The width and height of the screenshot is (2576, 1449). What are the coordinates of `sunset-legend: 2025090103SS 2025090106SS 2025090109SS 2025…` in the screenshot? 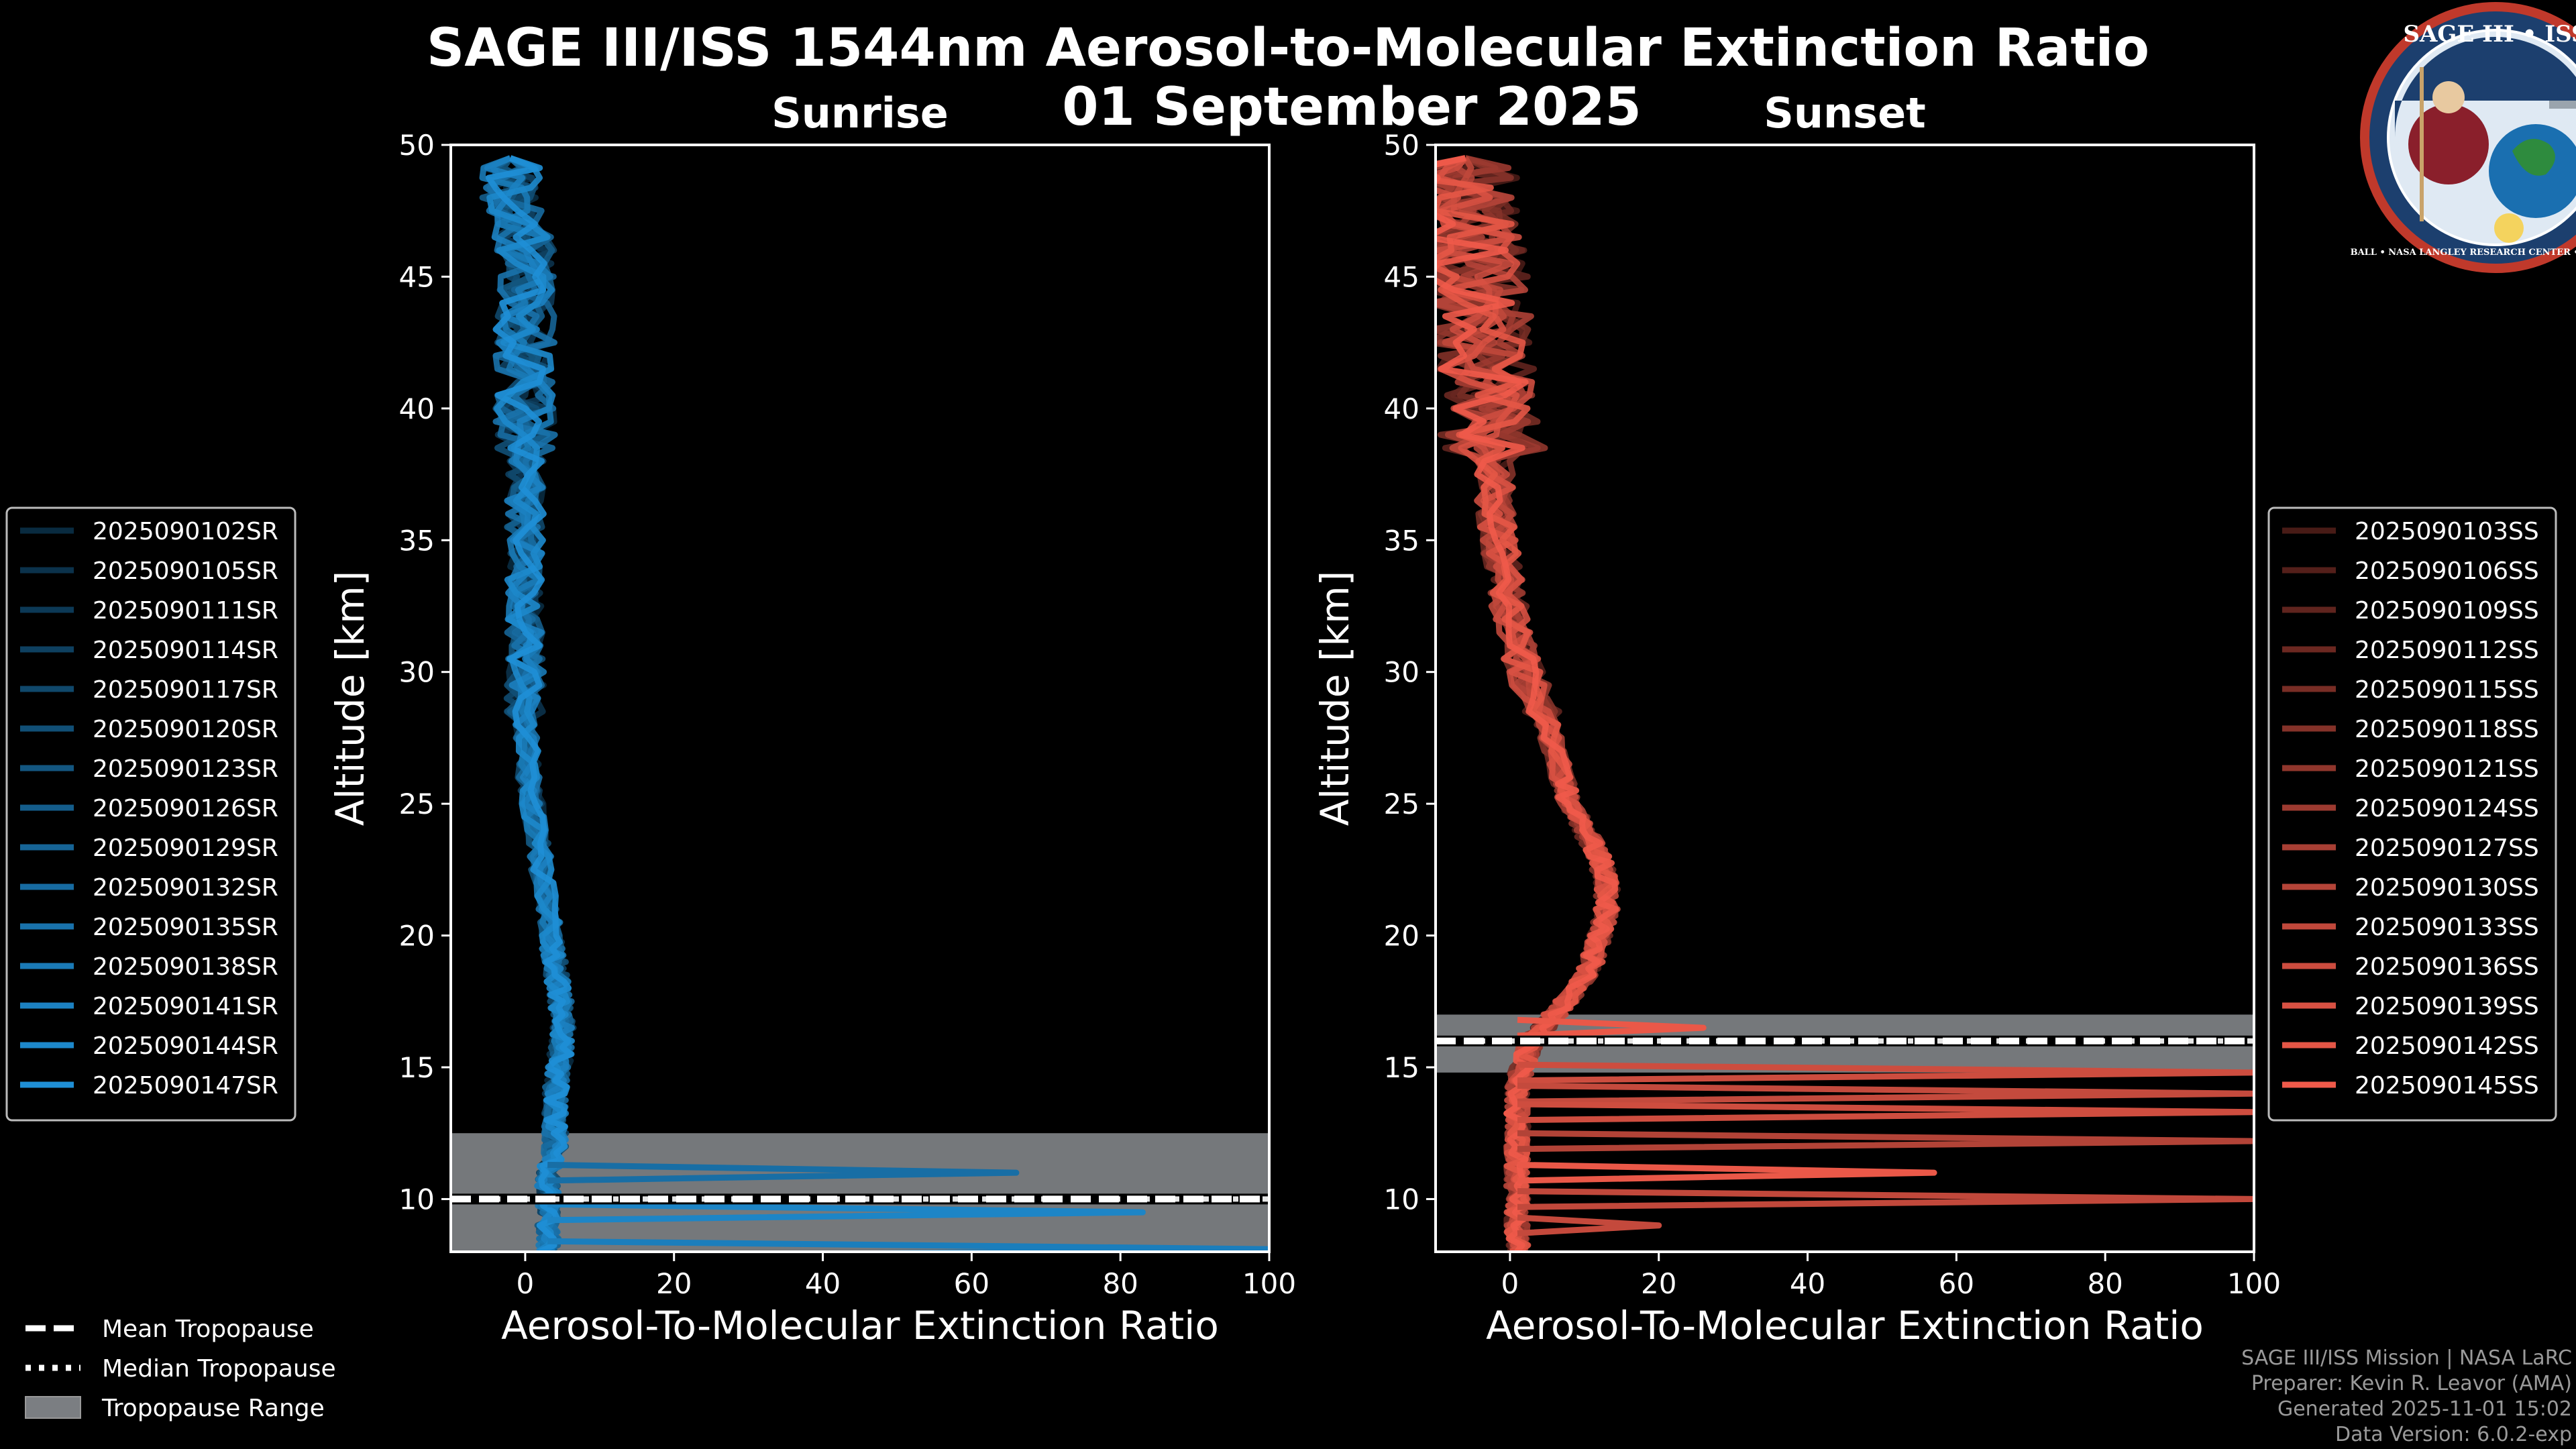 It's located at (2412, 814).